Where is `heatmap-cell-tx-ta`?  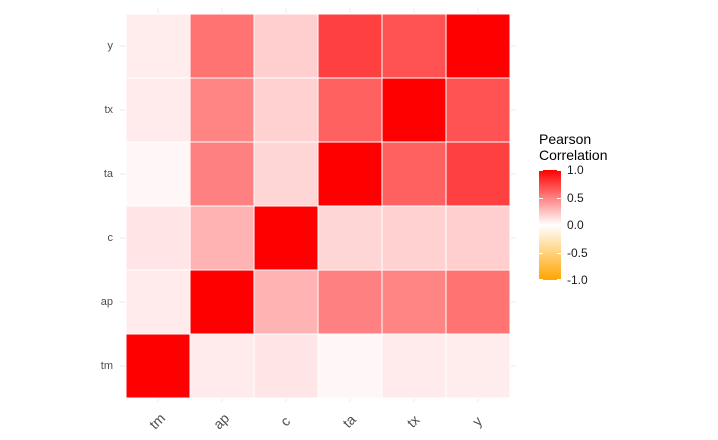
heatmap-cell-tx-ta is located at coordinates (350, 110).